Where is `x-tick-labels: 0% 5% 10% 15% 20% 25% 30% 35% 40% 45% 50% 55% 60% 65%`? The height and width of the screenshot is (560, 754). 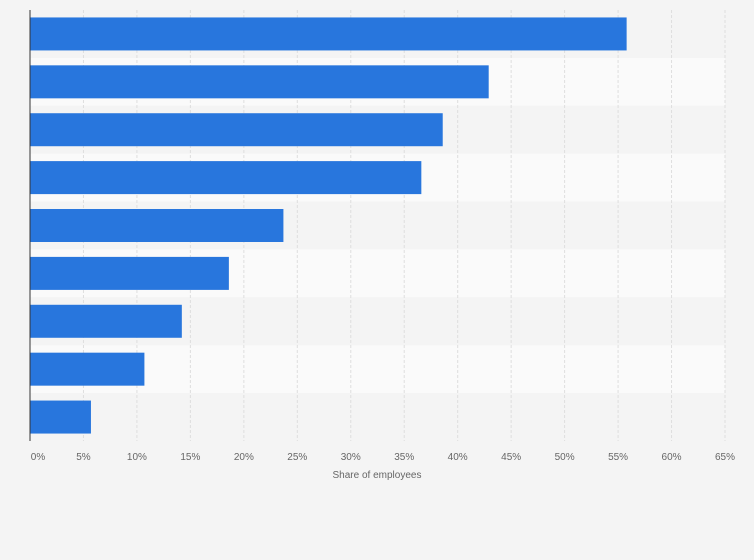
x-tick-labels: 0% 5% 10% 15% 20% 25% 30% 35% 40% 45% 50% 55% 60% 65% is located at coordinates (383, 457).